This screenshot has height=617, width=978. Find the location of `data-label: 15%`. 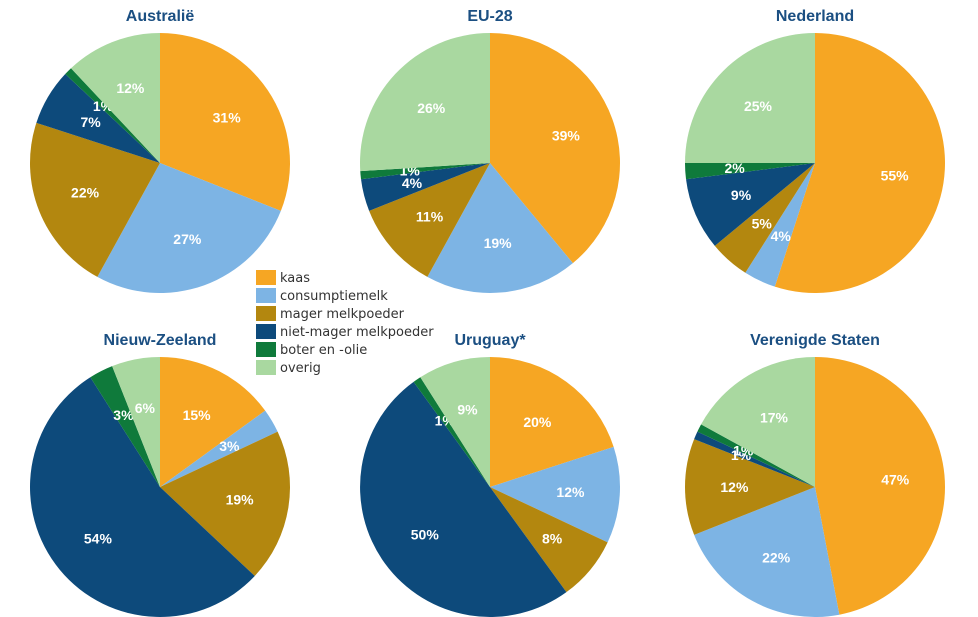

data-label: 15% is located at coordinates (197, 415).